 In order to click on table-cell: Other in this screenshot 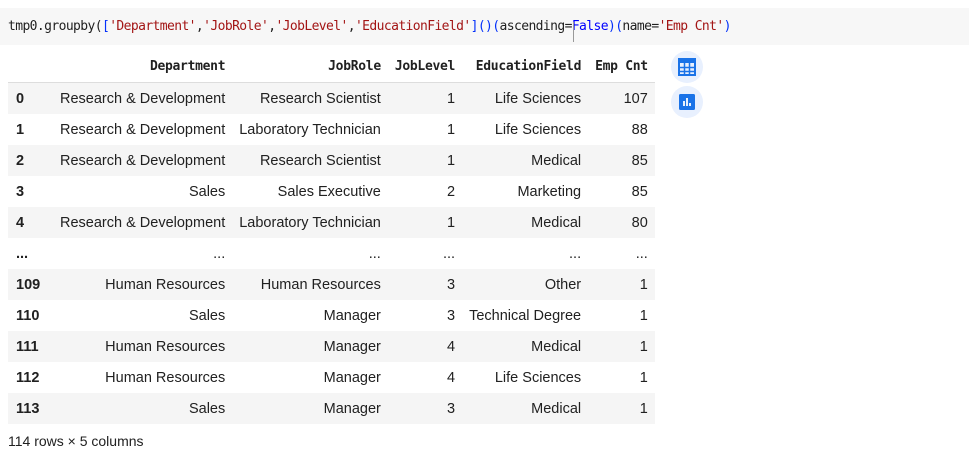, I will do `click(525, 284)`.